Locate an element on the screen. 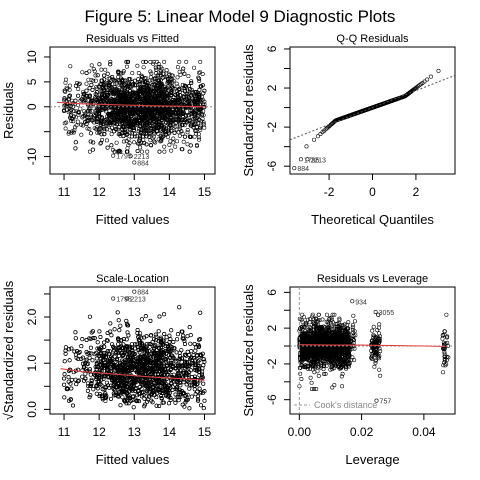  panel-title: Residuals vs Fitted is located at coordinates (132, 39).